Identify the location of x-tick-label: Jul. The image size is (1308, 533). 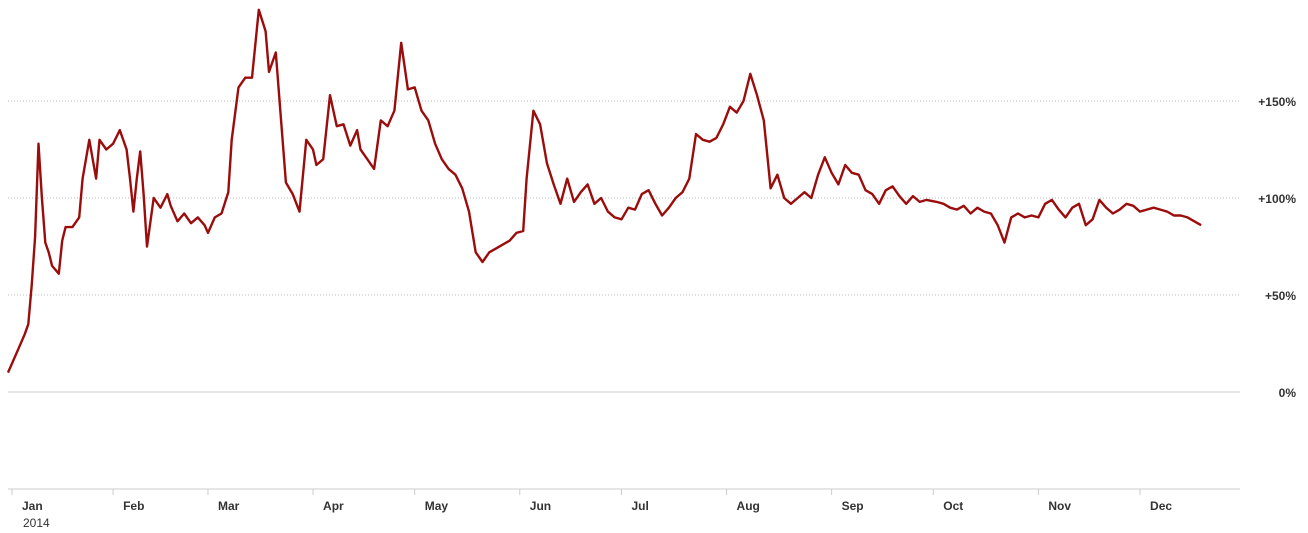
(639, 506).